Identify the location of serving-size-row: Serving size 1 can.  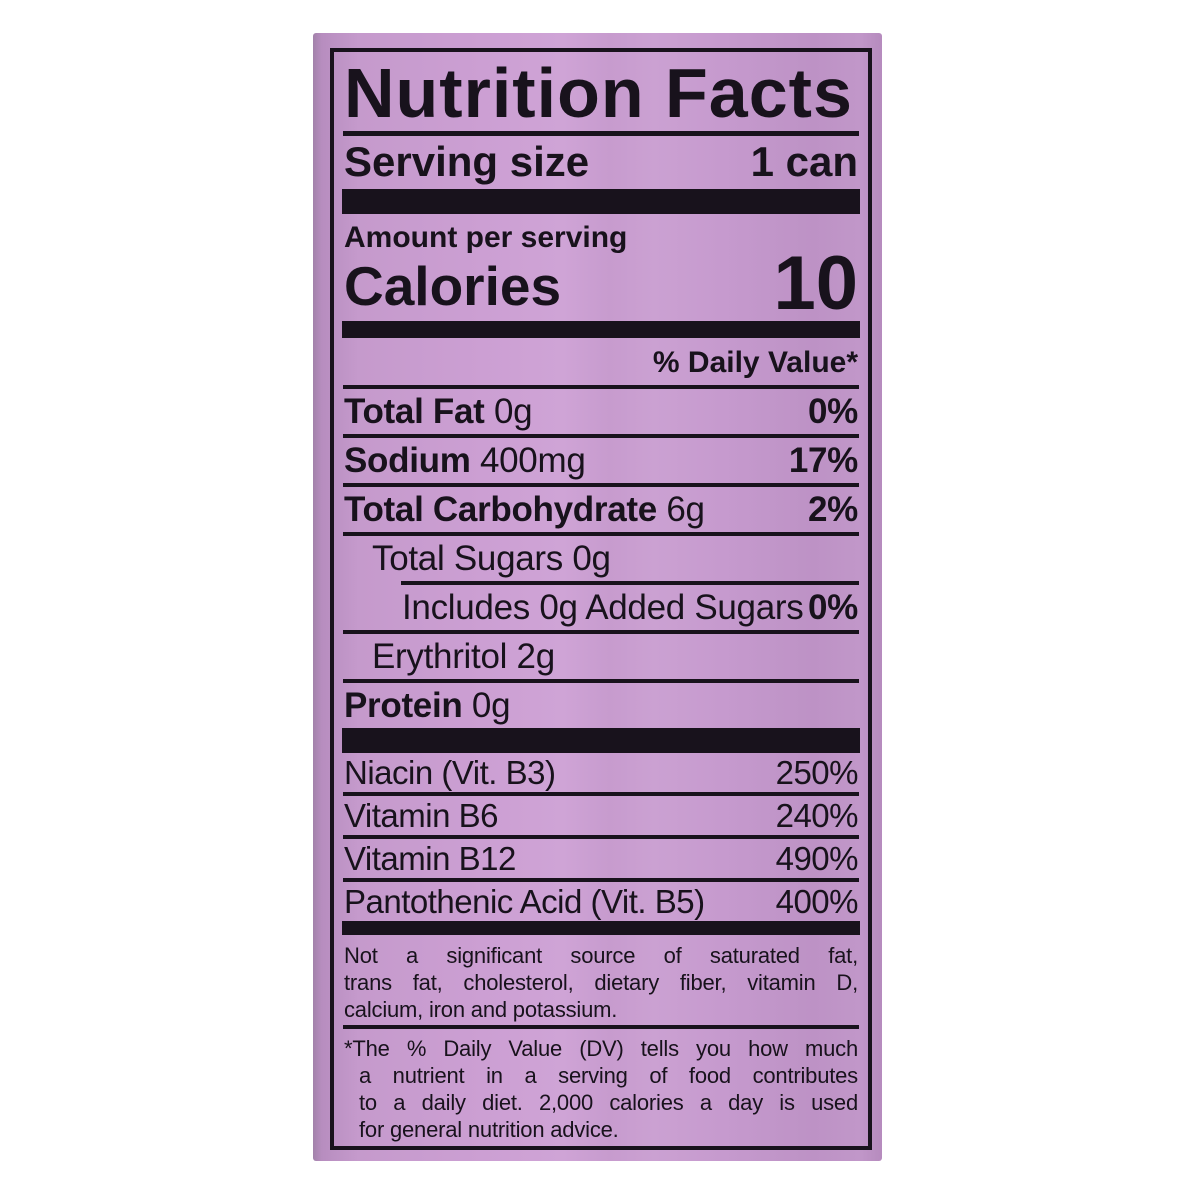
(601, 162).